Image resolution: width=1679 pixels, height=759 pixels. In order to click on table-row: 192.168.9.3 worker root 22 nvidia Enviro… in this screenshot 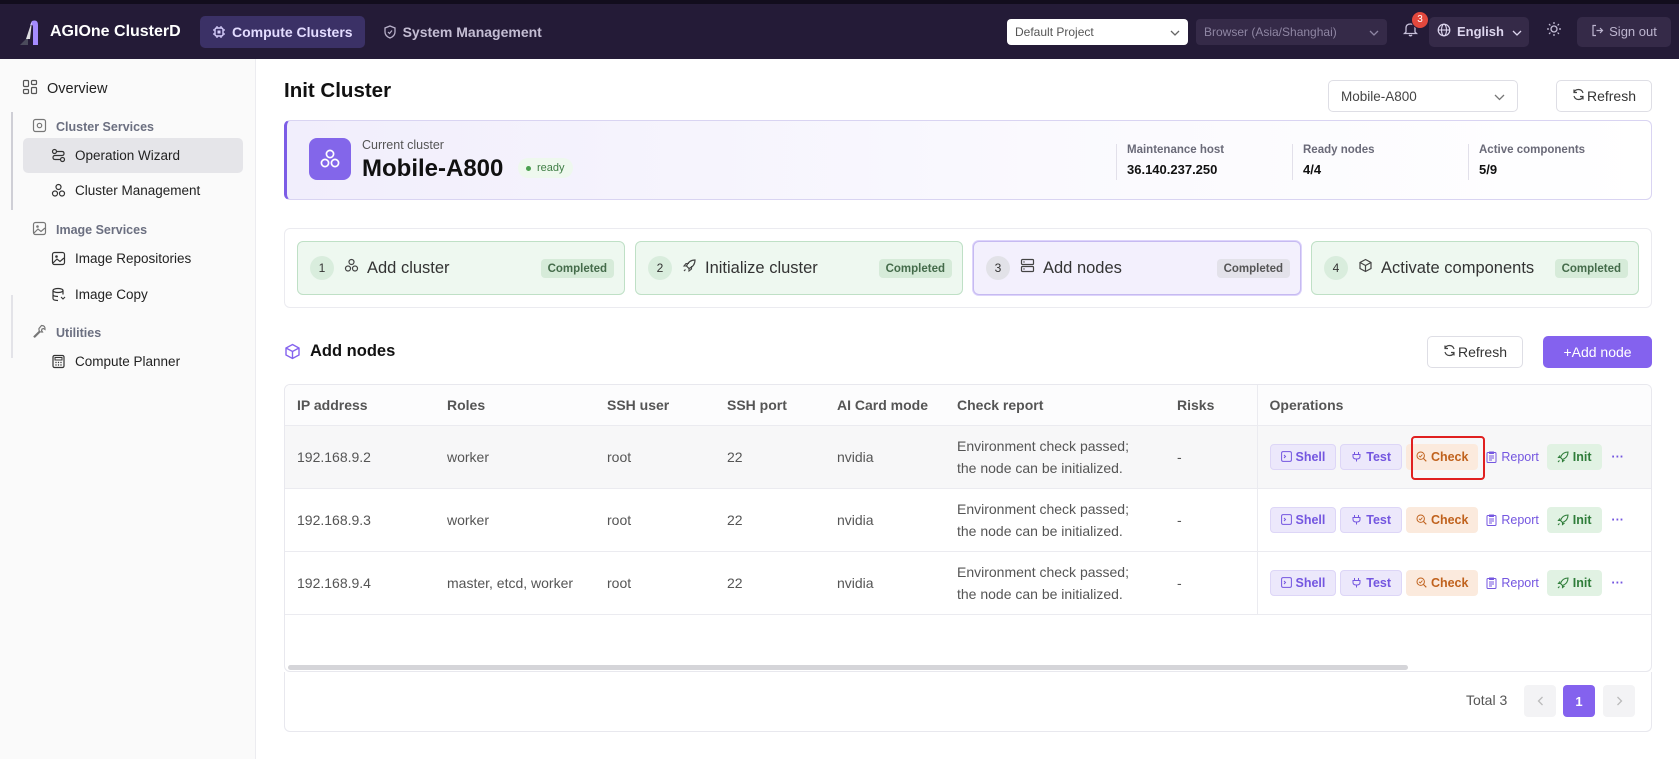, I will do `click(968, 520)`.